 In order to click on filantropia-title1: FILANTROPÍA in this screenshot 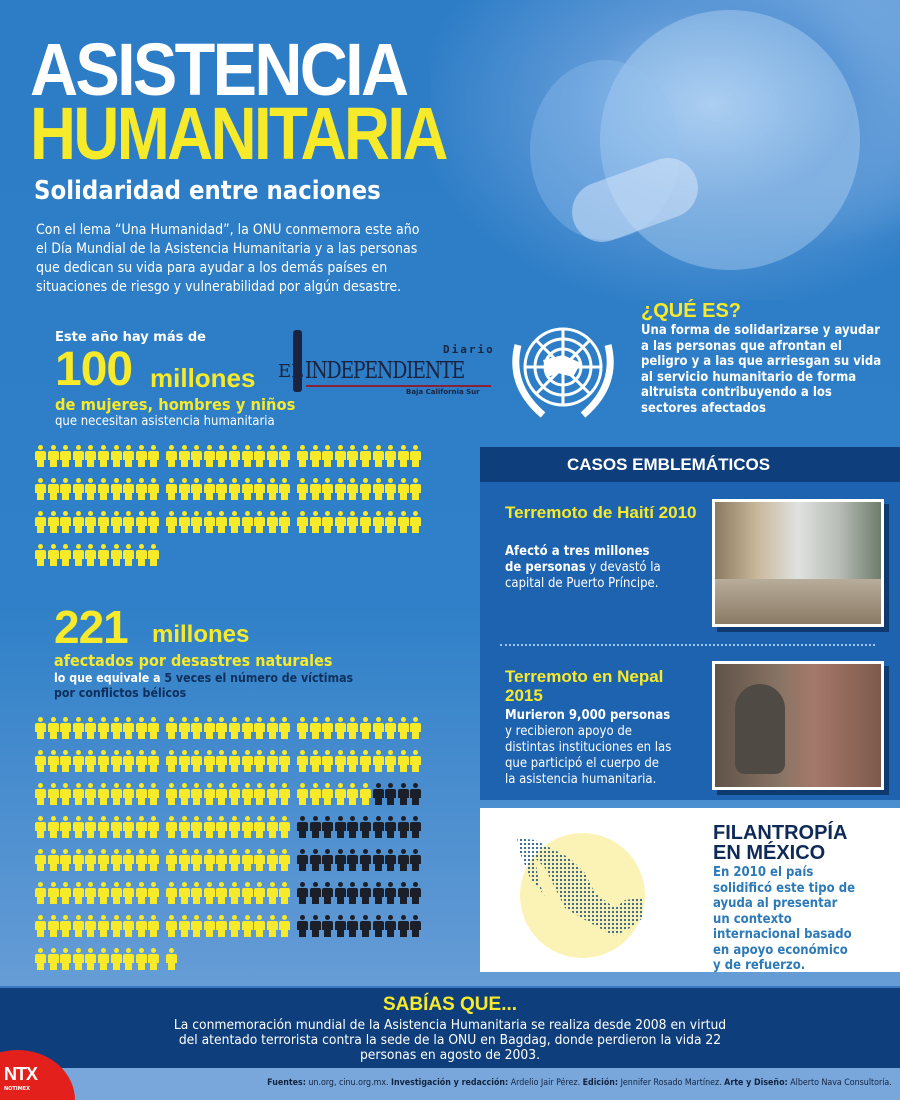, I will do `click(780, 833)`.